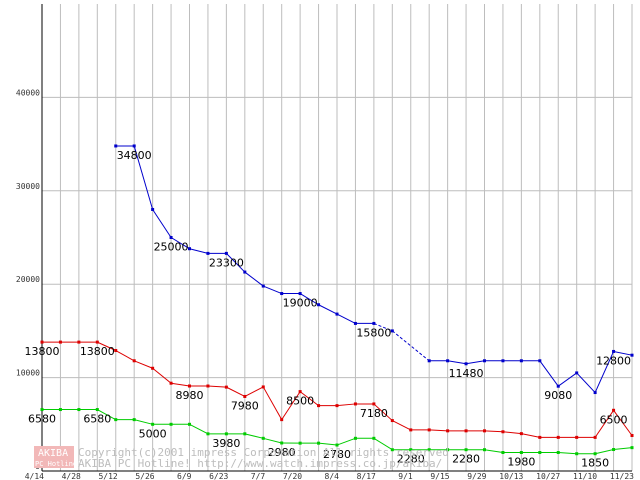  Describe the element at coordinates (282, 452) in the screenshot. I see `series-2-data-label: 2980` at that location.